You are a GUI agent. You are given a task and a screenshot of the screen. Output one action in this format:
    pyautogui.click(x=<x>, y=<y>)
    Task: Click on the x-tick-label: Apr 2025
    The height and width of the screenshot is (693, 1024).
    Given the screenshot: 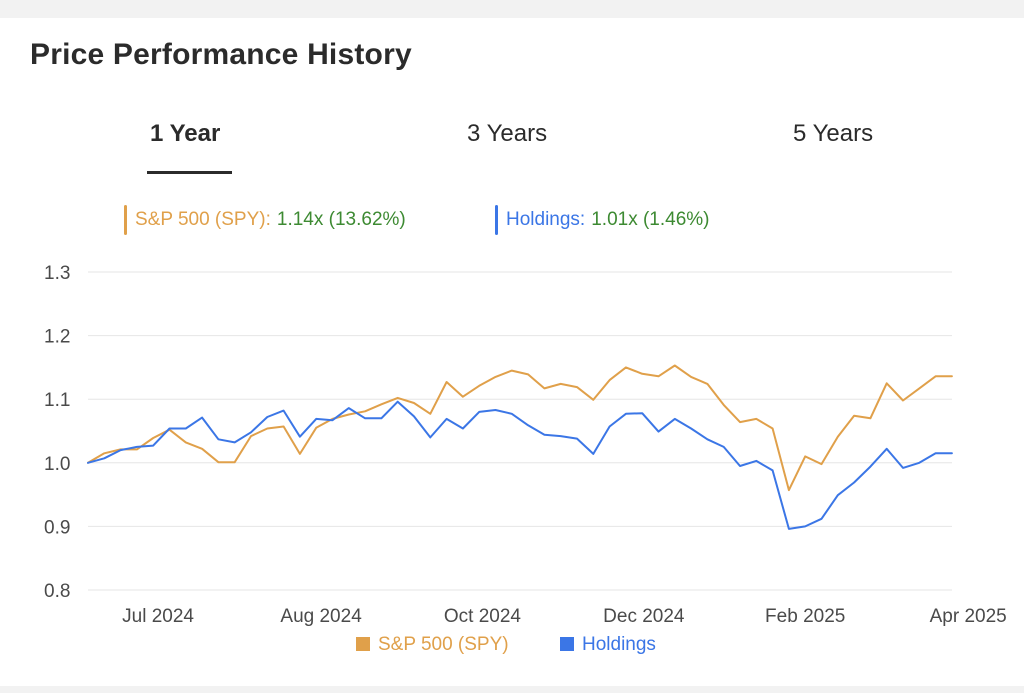 What is the action you would take?
    pyautogui.click(x=968, y=616)
    